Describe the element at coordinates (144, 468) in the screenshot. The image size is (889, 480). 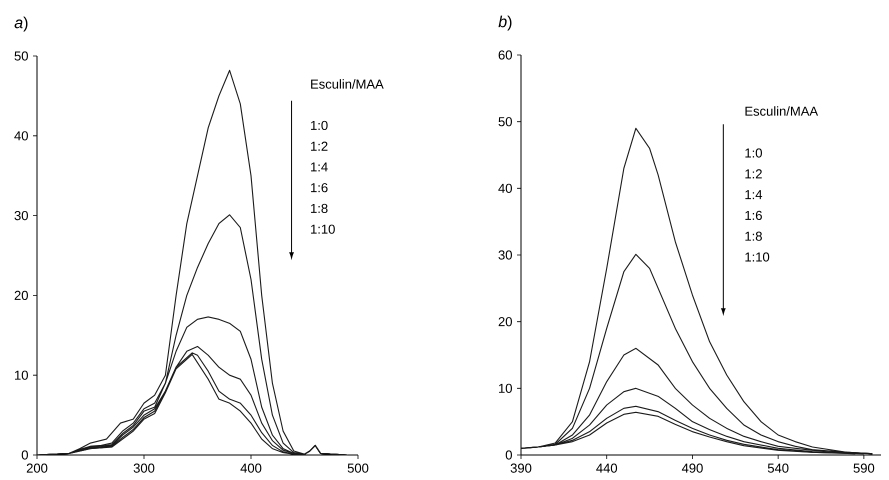
I see `x-tick-label: 300` at that location.